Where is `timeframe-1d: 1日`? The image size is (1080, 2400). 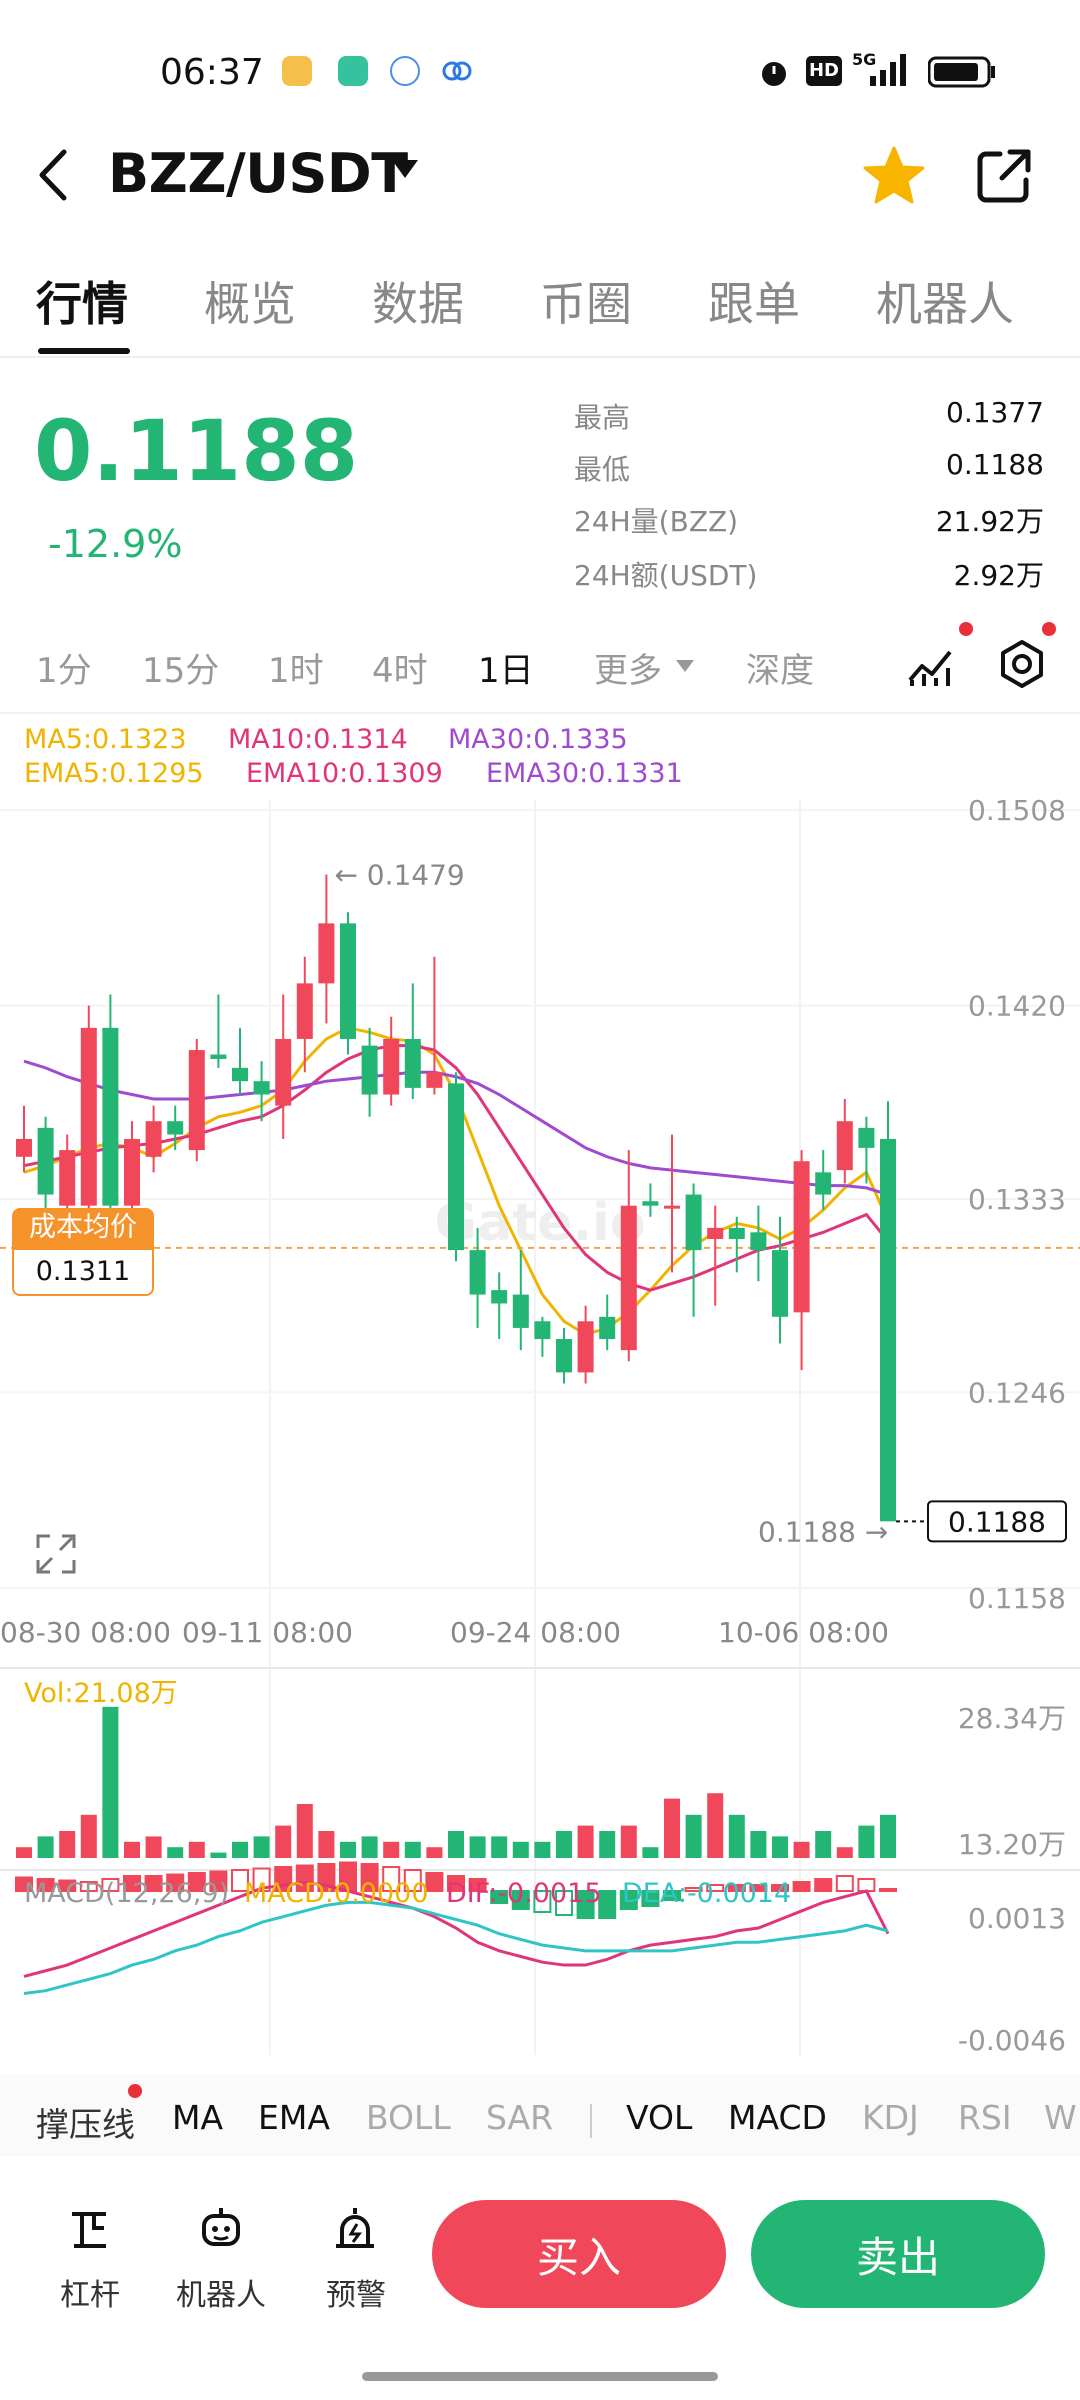 timeframe-1d: 1日 is located at coordinates (506, 671).